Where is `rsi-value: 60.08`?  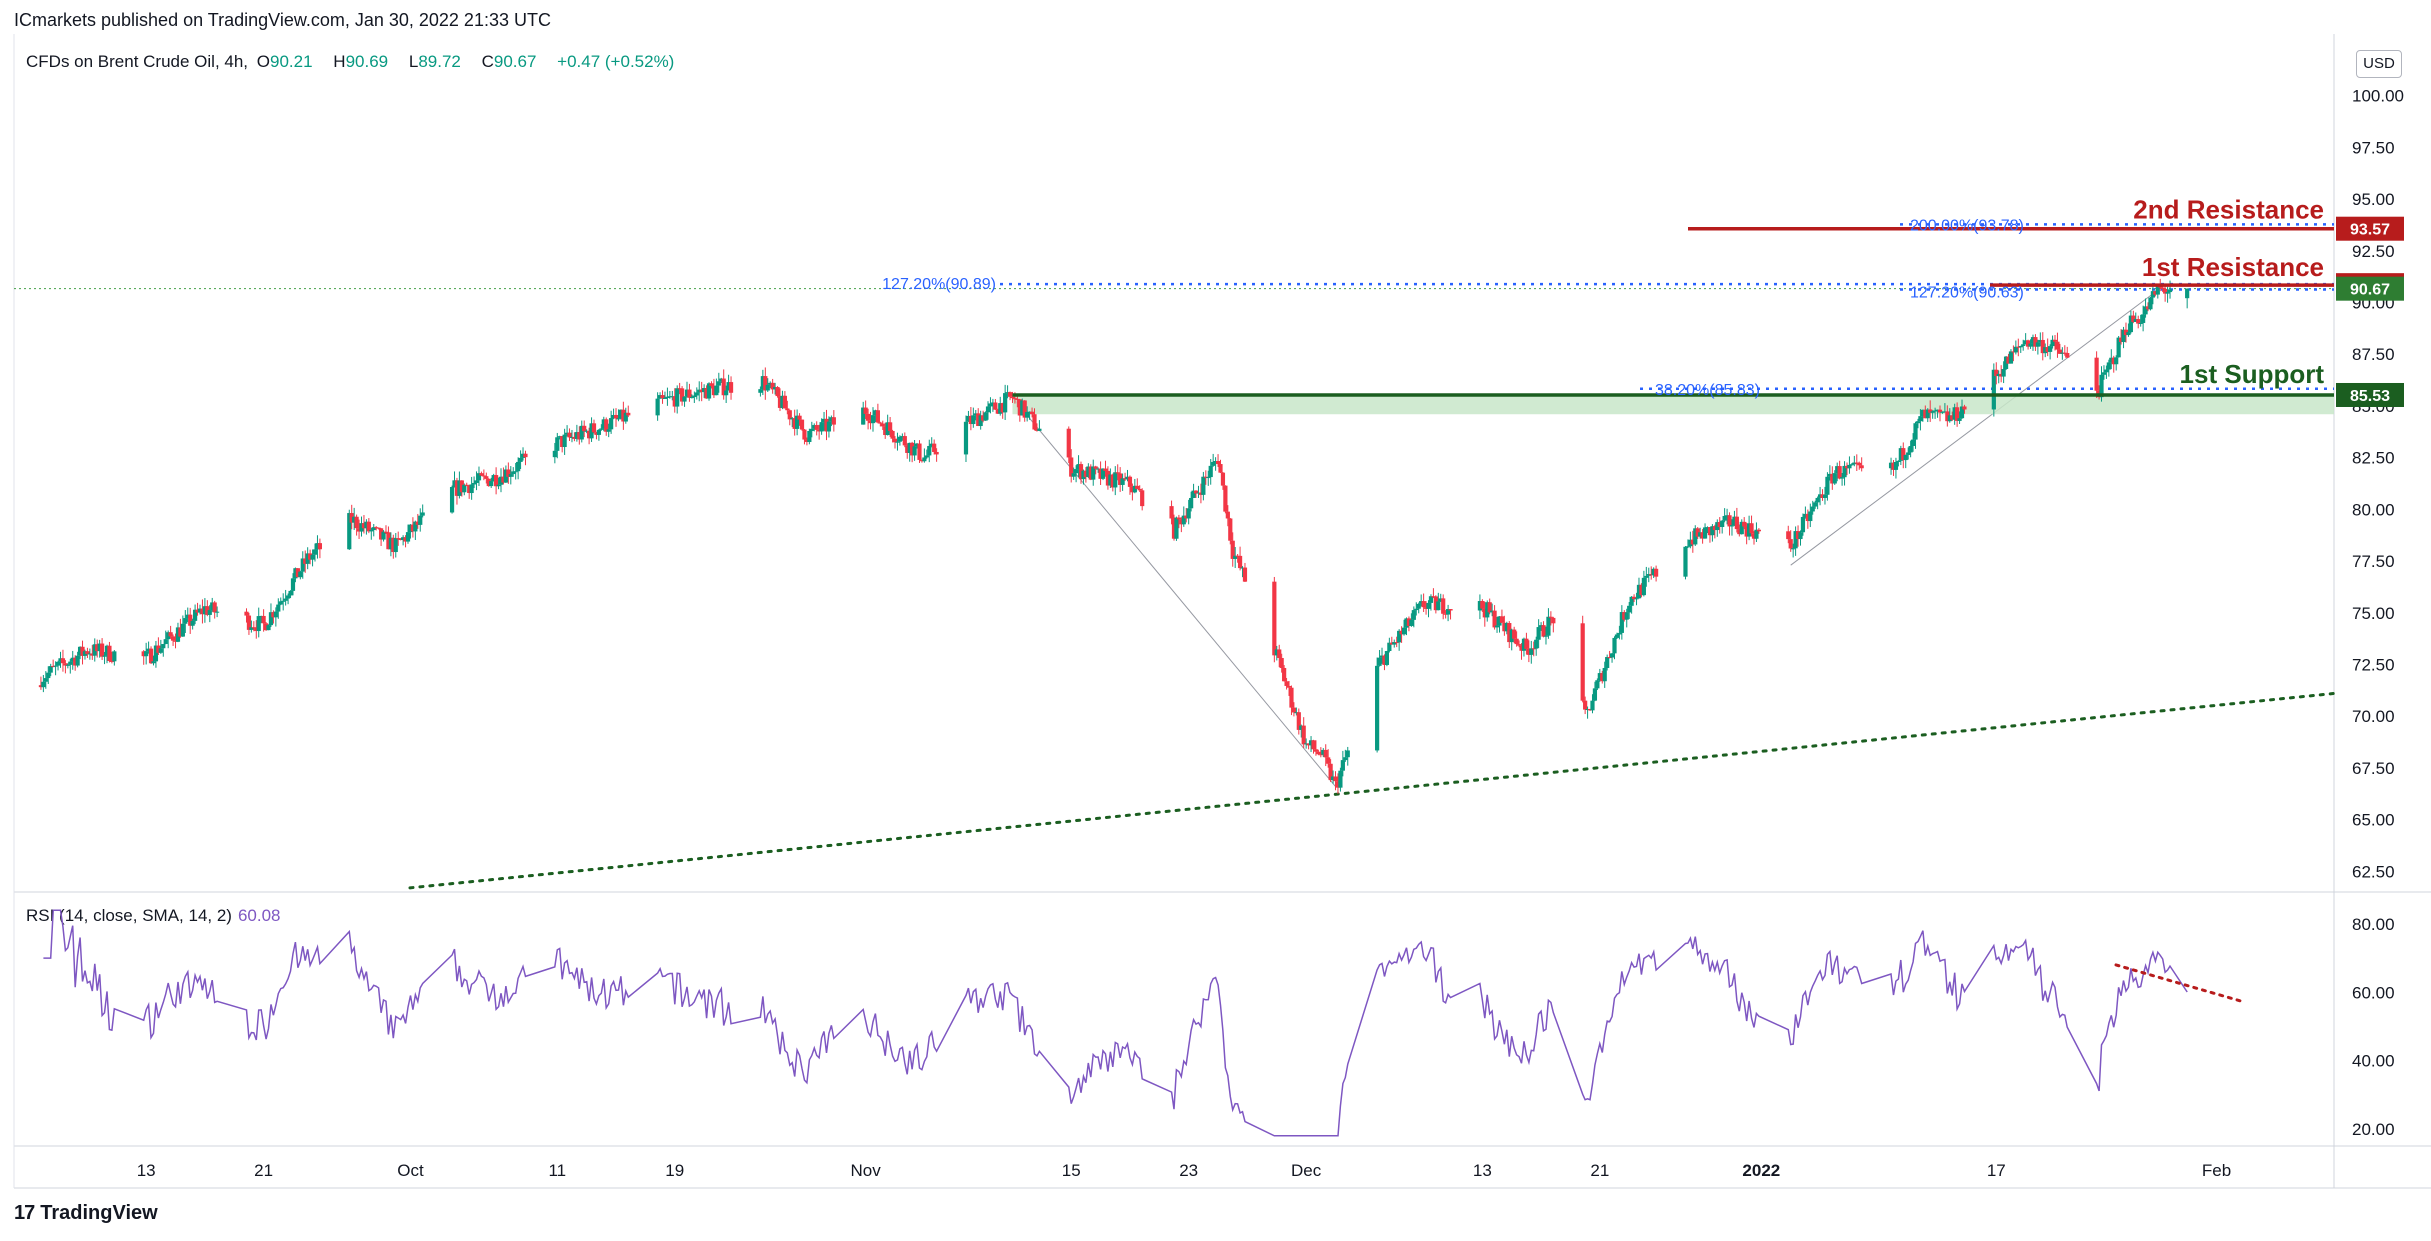
rsi-value: 60.08 is located at coordinates (259, 915).